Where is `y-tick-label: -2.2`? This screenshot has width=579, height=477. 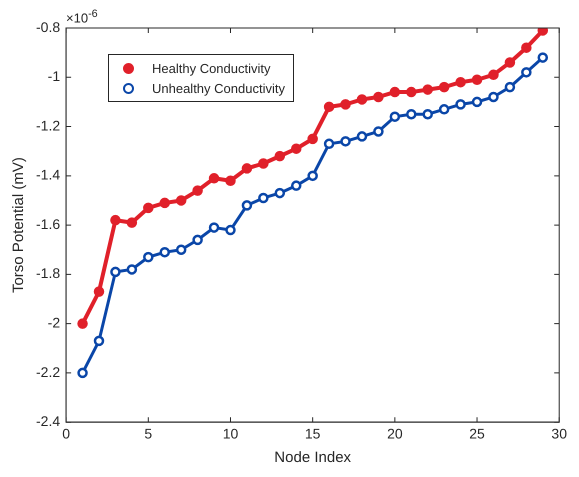 y-tick-label: -2.2 is located at coordinates (48, 372).